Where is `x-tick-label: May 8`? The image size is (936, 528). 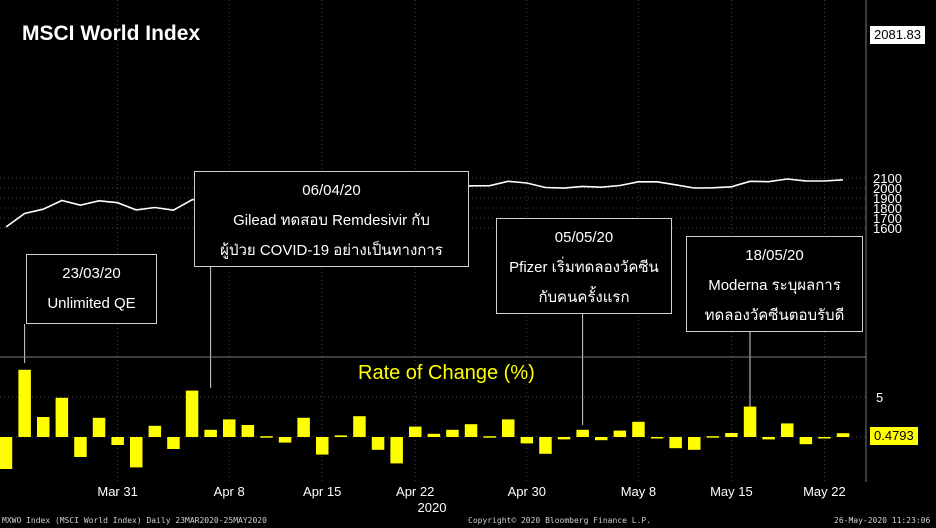 x-tick-label: May 8 is located at coordinates (638, 491).